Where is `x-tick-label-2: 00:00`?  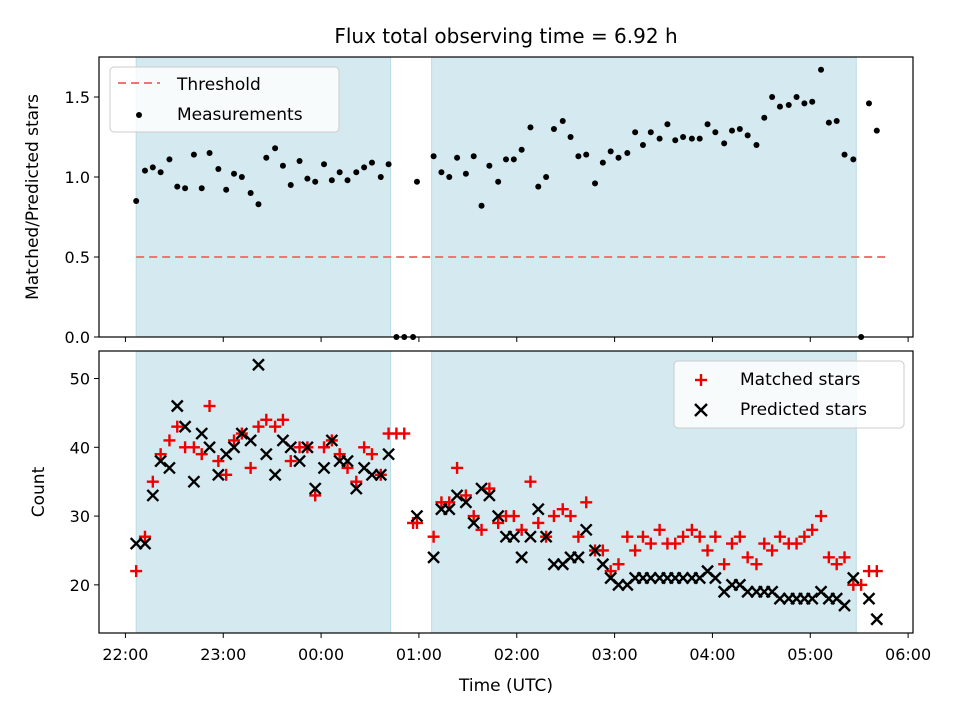 x-tick-label-2: 00:00 is located at coordinates (321, 654).